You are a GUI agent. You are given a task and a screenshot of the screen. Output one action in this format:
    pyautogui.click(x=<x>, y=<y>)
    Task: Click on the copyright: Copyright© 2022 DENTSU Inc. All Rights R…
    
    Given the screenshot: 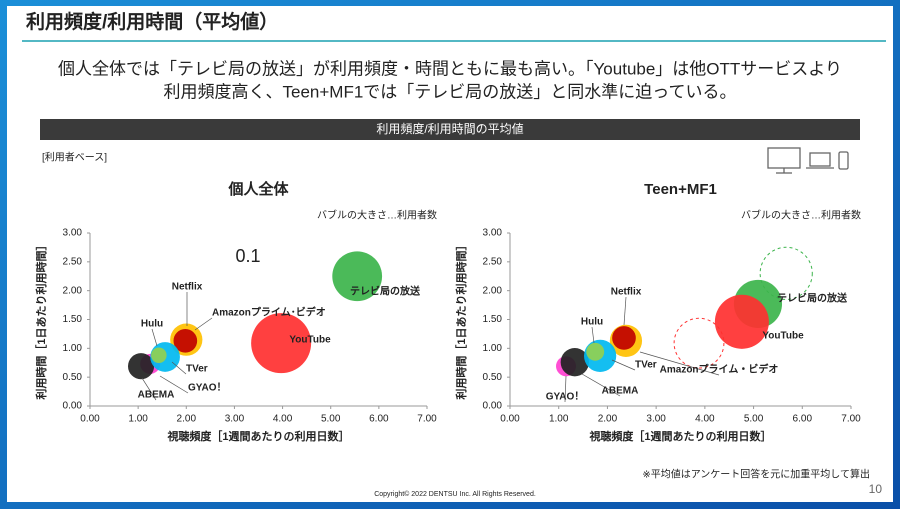 What is the action you would take?
    pyautogui.click(x=455, y=494)
    